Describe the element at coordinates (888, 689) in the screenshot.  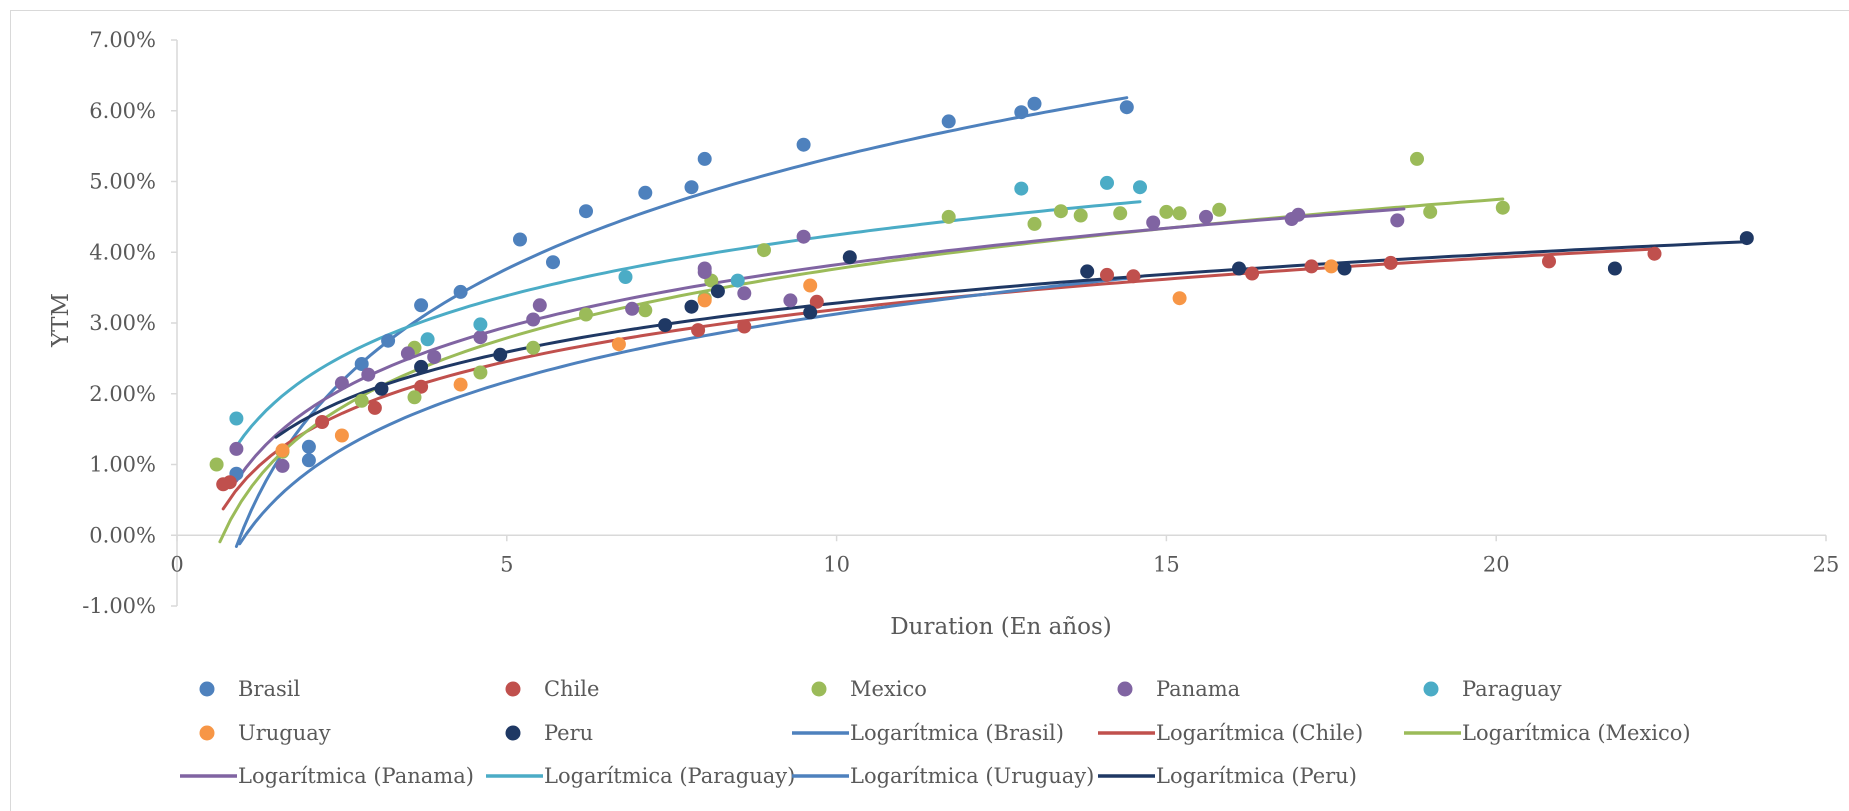
I see `legend-label: Mexico` at that location.